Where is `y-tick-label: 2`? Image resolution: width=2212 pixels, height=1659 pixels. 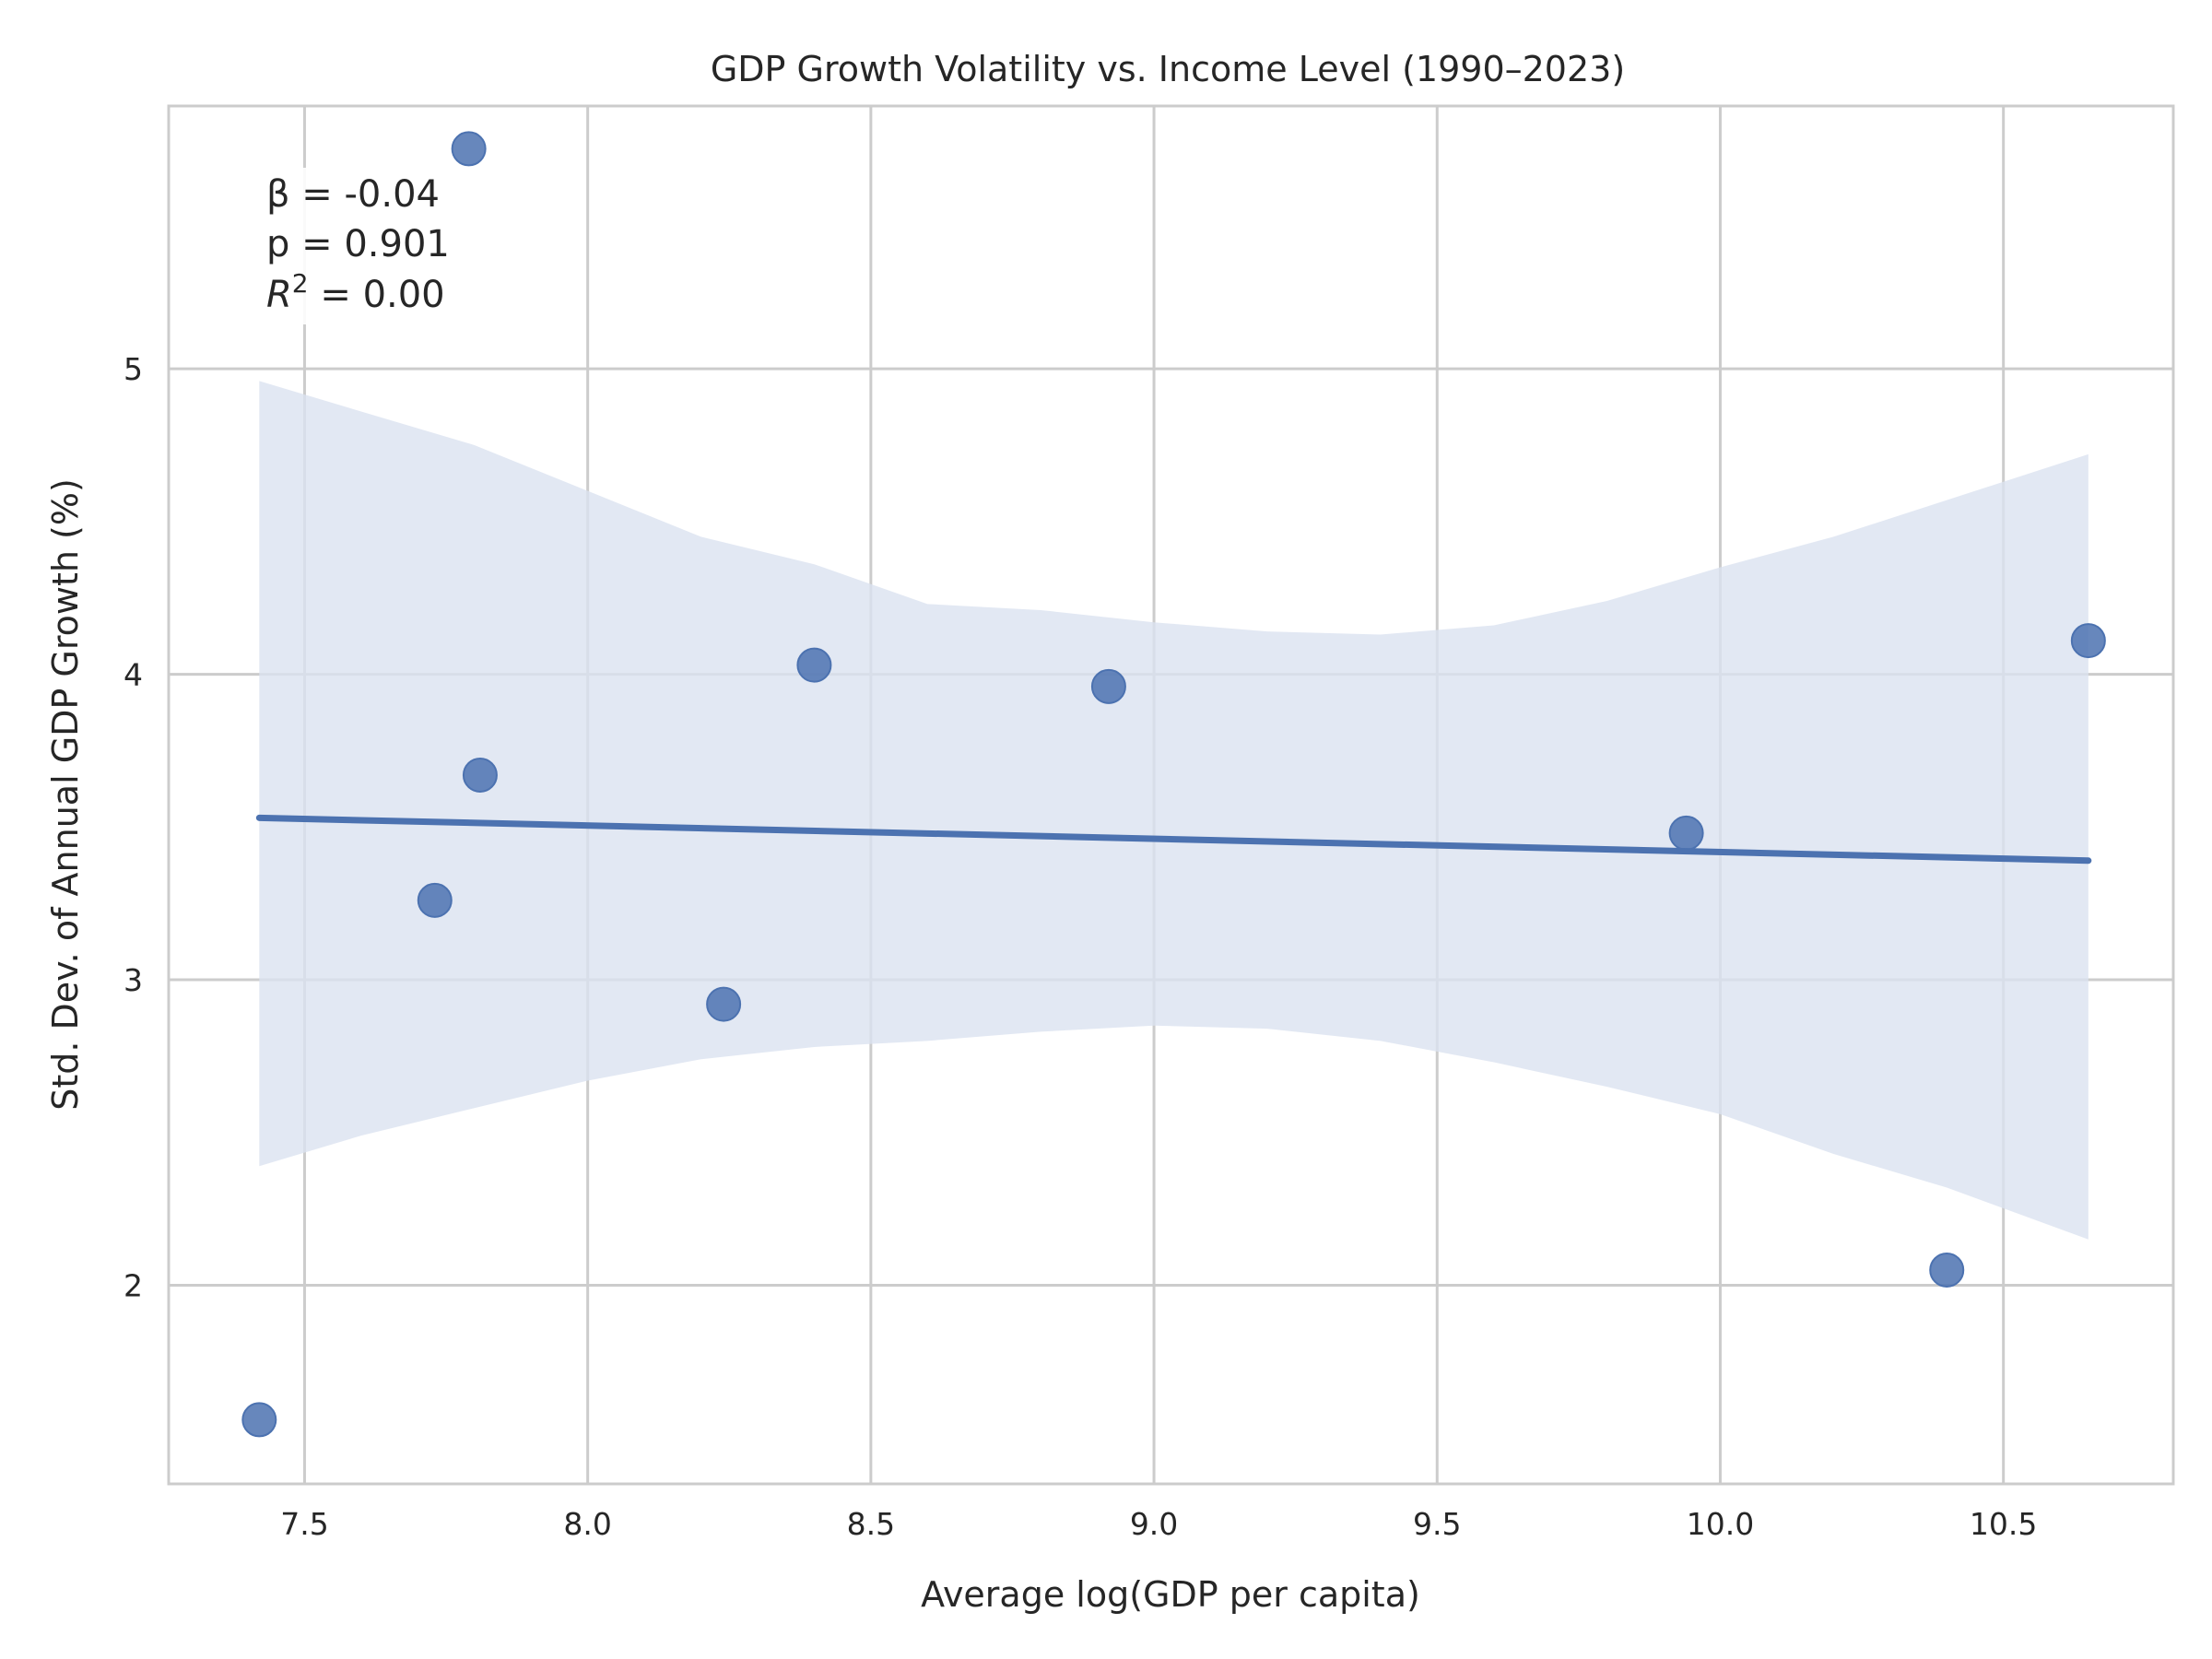 y-tick-label: 2 is located at coordinates (133, 1286).